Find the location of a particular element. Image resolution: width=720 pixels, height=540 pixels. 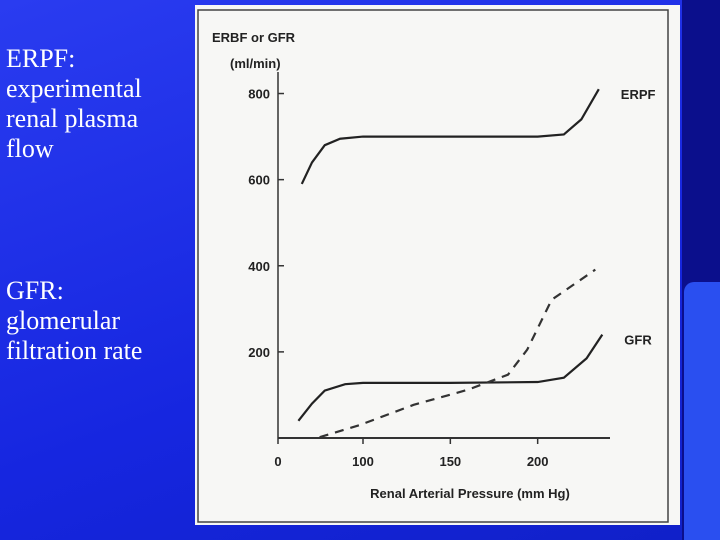

note: GFR: glomerular filtration rate is located at coordinates (74, 320).